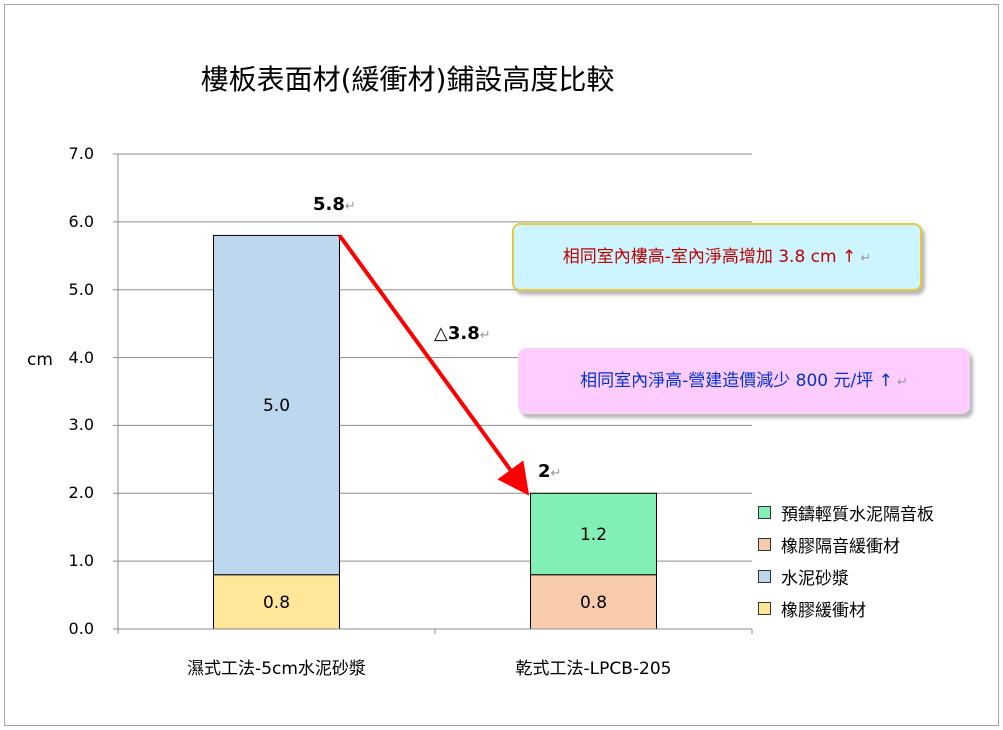 The height and width of the screenshot is (730, 1003). Describe the element at coordinates (81, 153) in the screenshot. I see `y-tick-label: 7.0` at that location.